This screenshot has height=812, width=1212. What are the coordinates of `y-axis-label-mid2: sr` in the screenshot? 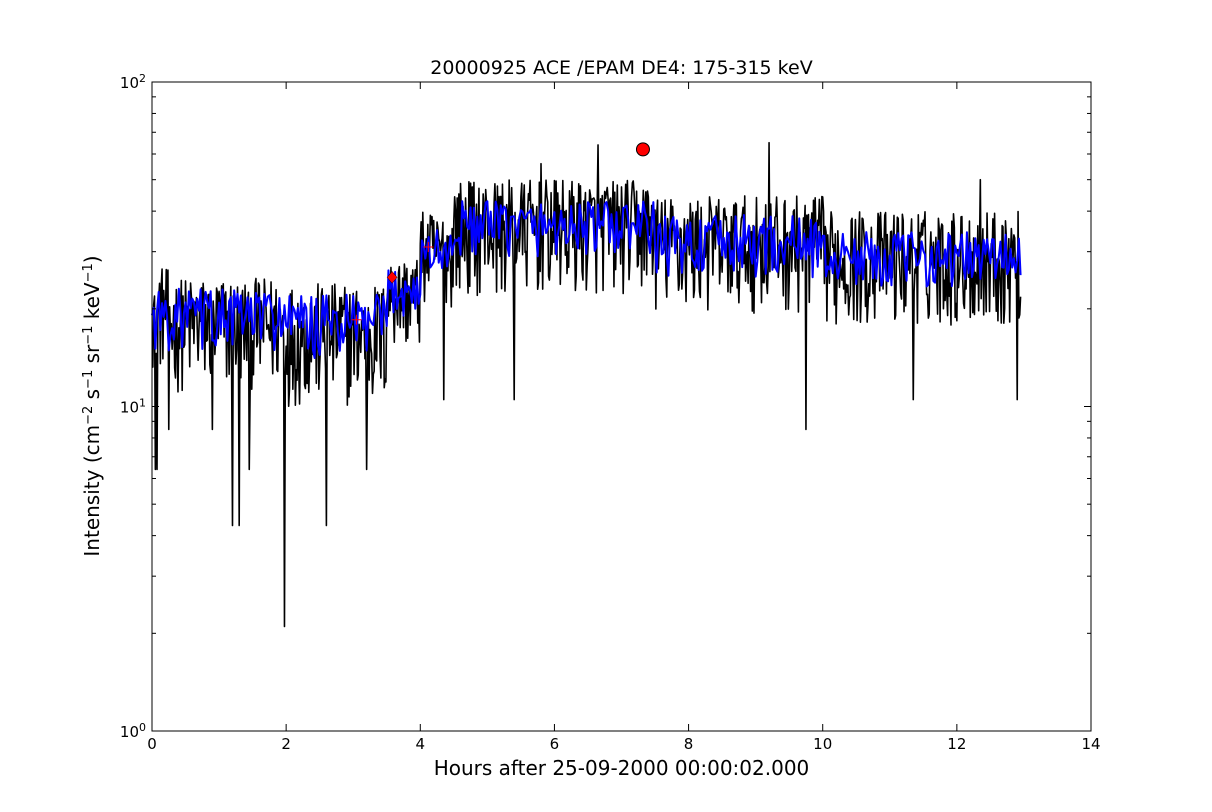 It's located at (92, 357).